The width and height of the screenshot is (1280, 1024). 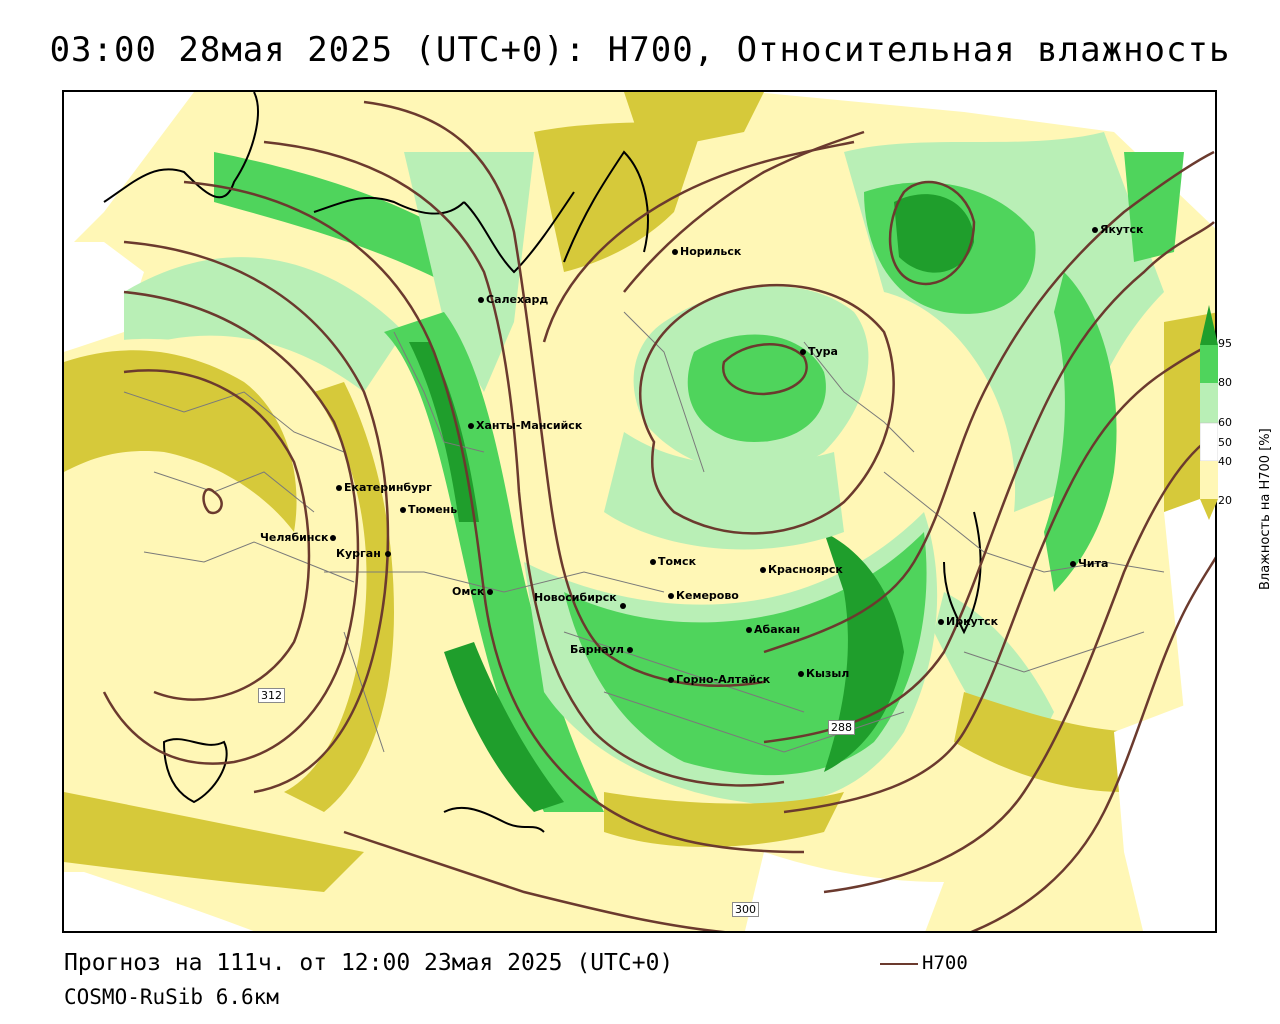 I want to click on legend-h700: H700, so click(x=924, y=963).